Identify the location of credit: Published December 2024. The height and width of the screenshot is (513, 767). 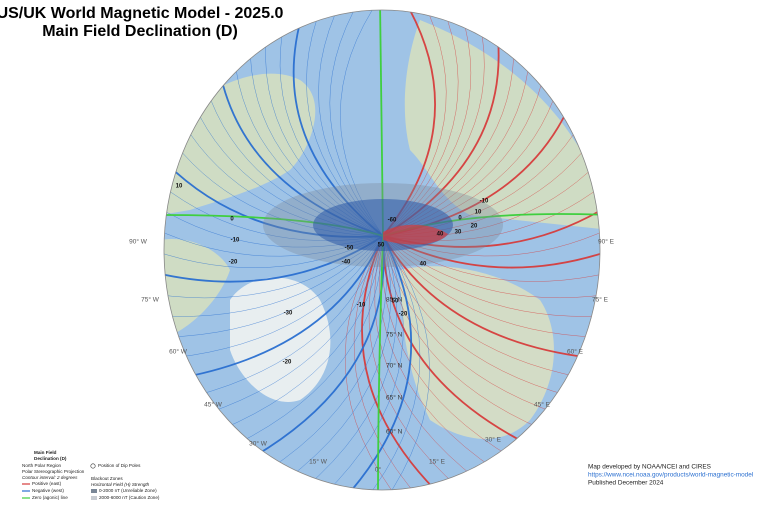
(626, 483).